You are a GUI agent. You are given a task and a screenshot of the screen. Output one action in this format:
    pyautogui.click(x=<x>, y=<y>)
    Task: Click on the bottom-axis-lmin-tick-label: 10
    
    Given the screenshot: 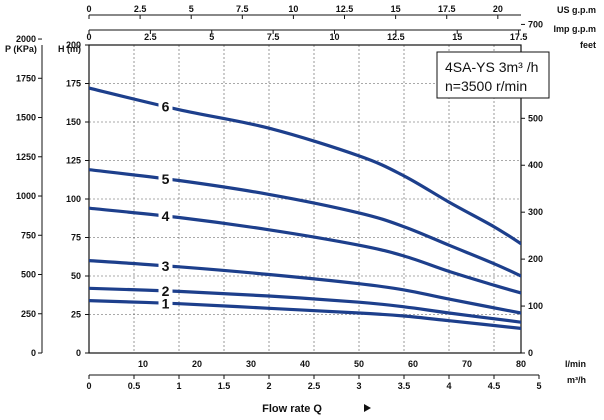 What is the action you would take?
    pyautogui.click(x=143, y=364)
    